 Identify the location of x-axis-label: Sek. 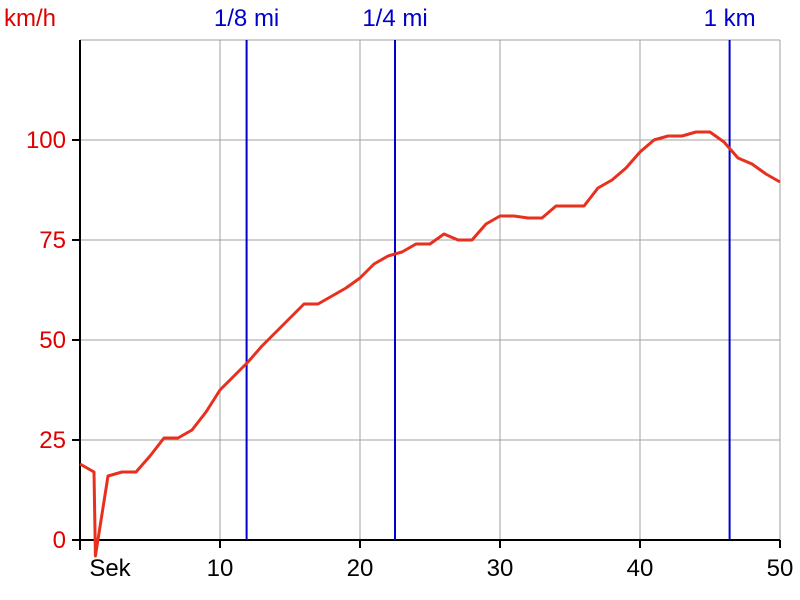
(110, 568).